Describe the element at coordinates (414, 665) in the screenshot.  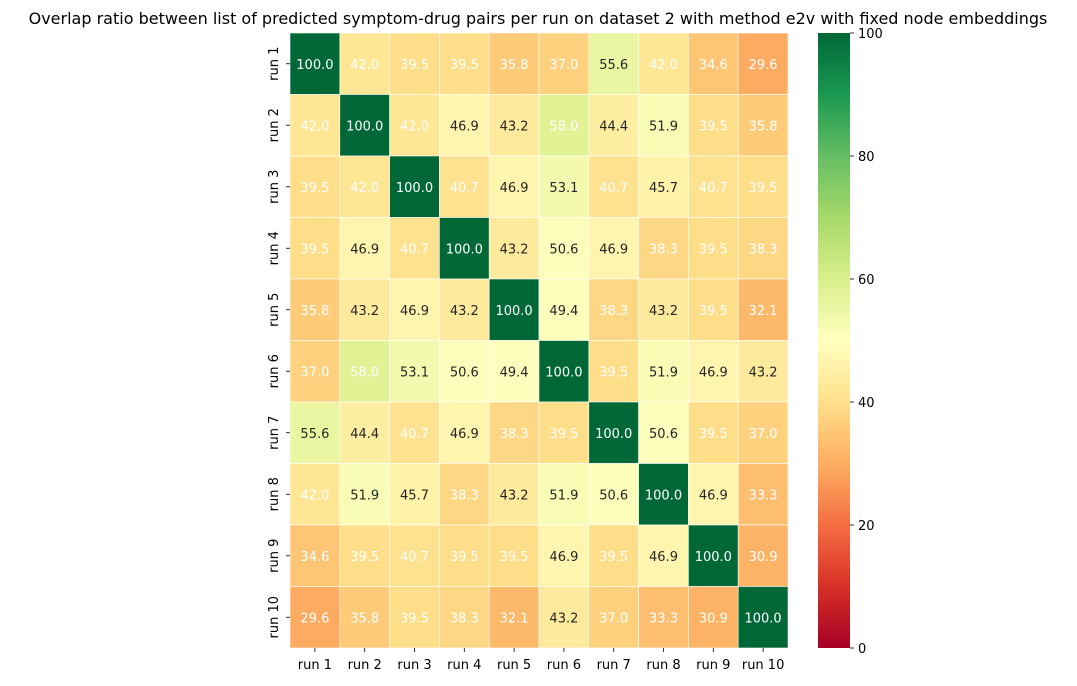
I see `x-tick-label-3: run 3` at that location.